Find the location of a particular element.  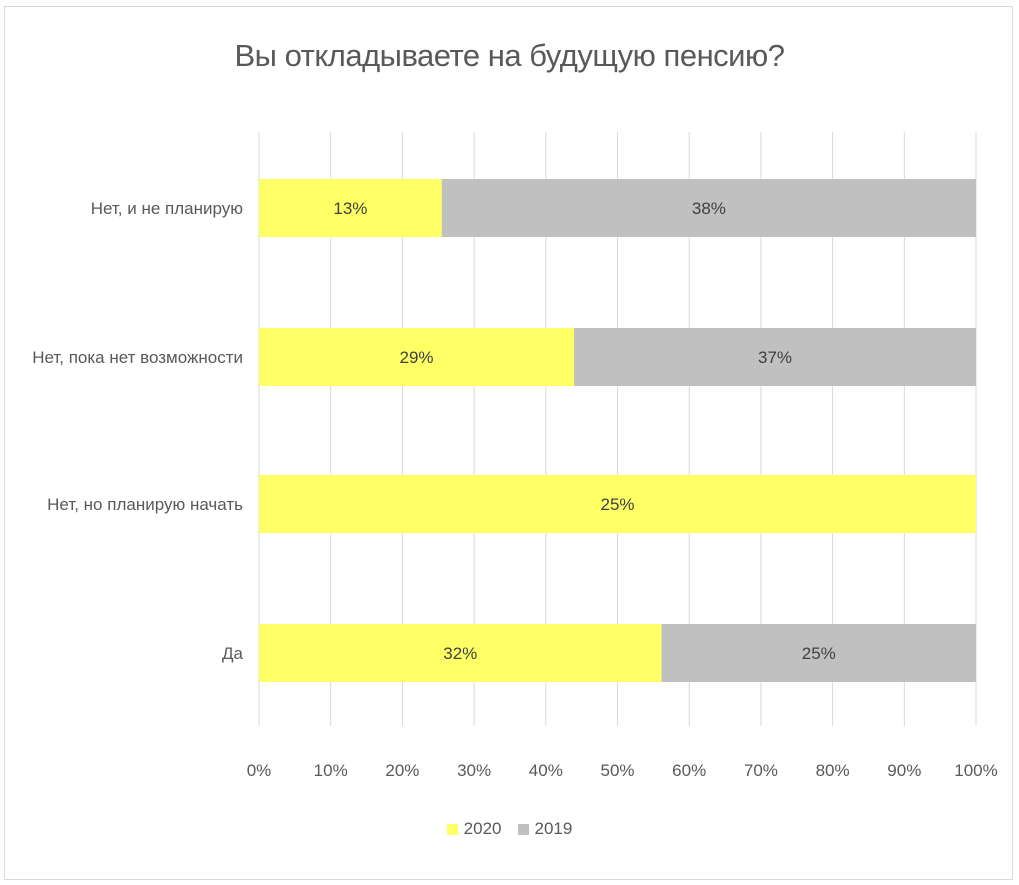

category-label: Нет, пока нет возможности is located at coordinates (137, 357).